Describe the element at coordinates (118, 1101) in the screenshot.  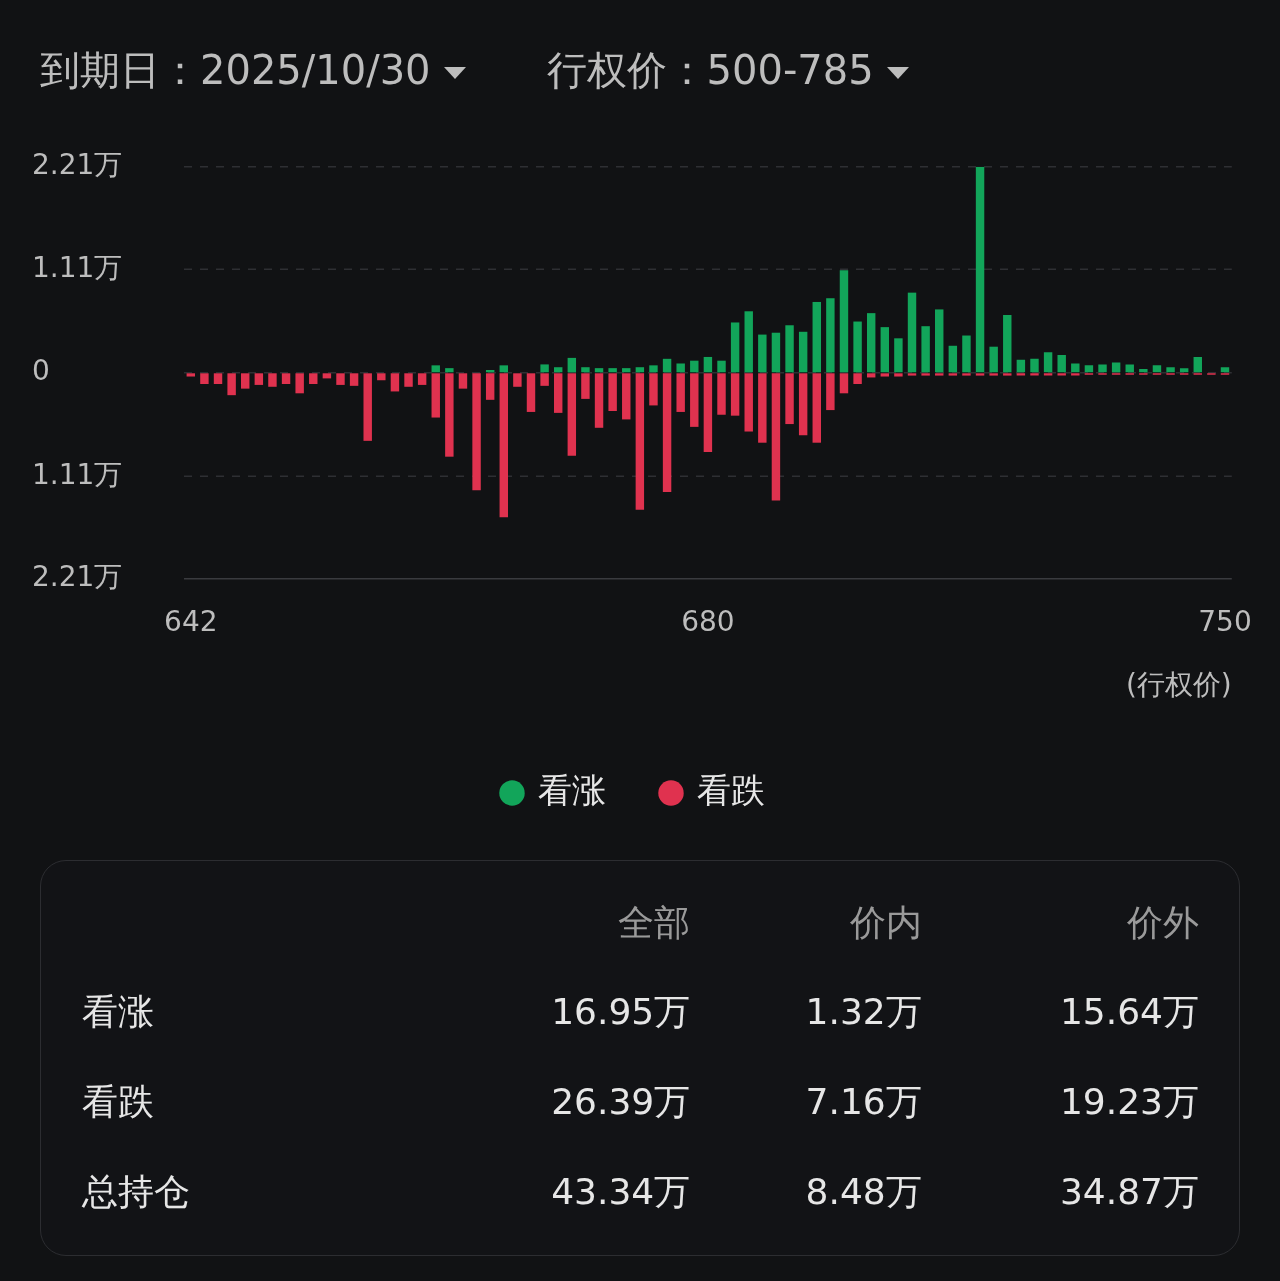
I see `text: 看跌` at that location.